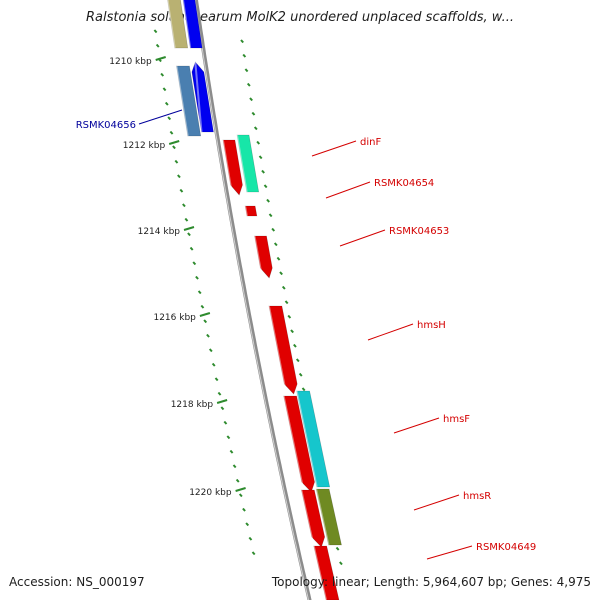 Image resolution: width=600 pixels, height=600 pixels. What do you see at coordinates (192, 405) in the screenshot?
I see `scale-tick-label: 1218 kbp` at bounding box center [192, 405].